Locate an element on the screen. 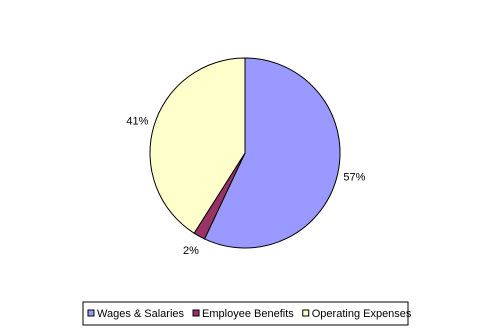  legend-label: Operating Expenses is located at coordinates (362, 314).